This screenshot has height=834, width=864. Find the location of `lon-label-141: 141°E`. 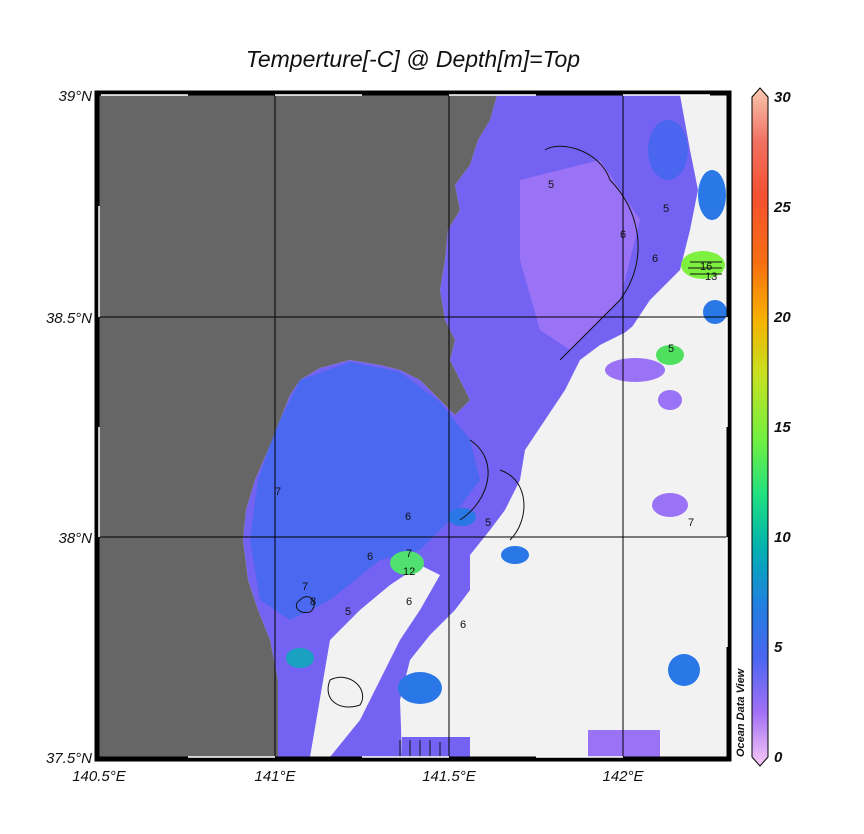

lon-label-141: 141°E is located at coordinates (275, 776).